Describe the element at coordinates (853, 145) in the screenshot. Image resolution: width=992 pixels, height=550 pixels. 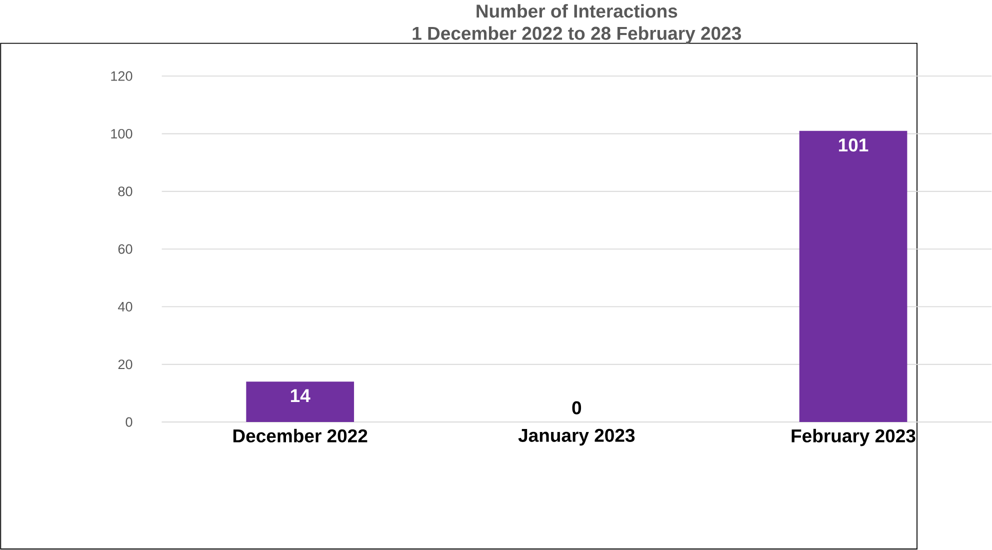
I see `data-label: 101` at that location.